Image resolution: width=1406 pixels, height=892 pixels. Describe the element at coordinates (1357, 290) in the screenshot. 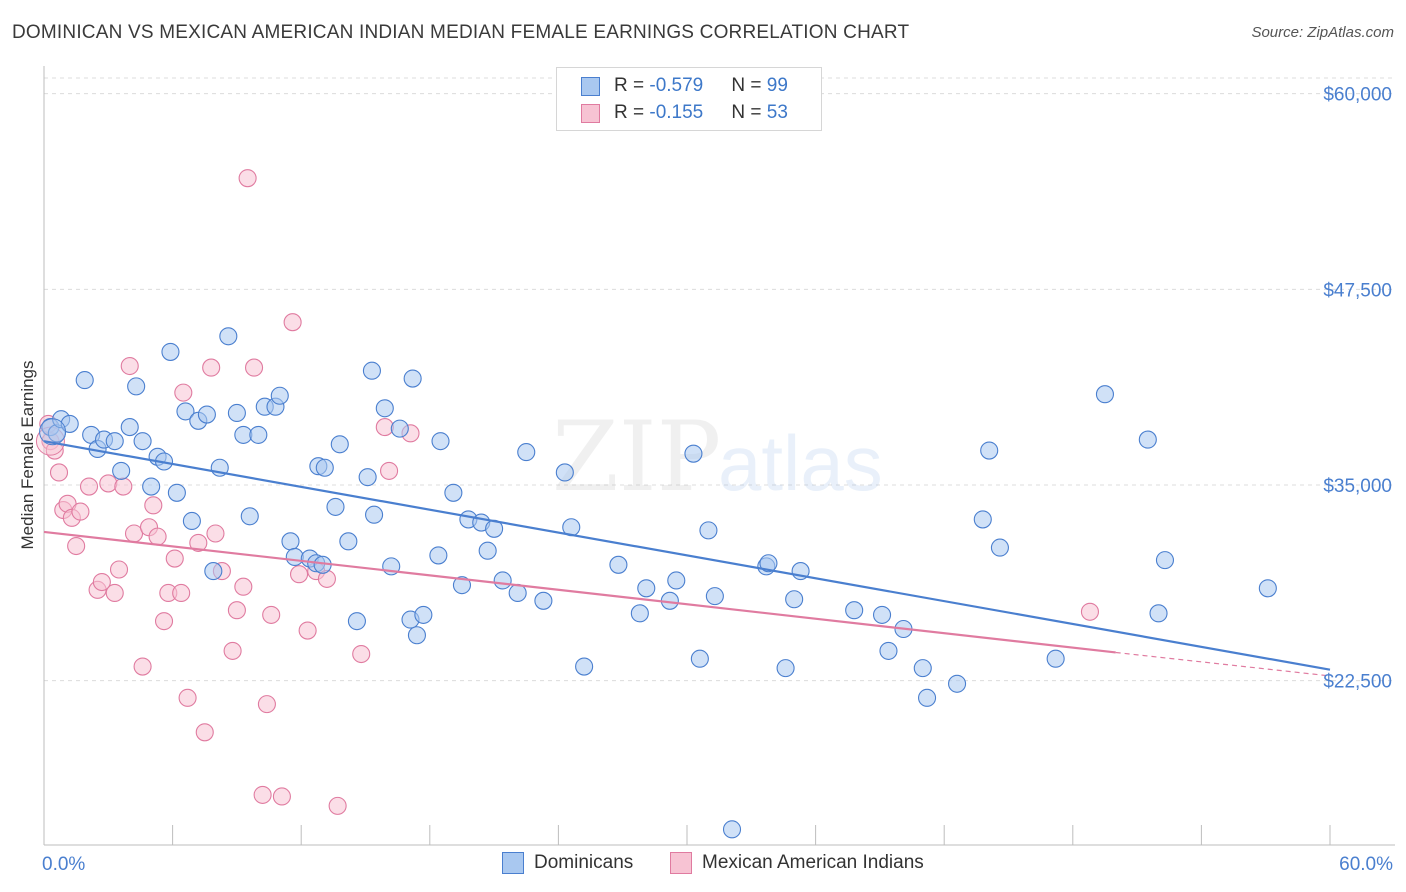

I see `y-tick-label: $47,500` at that location.